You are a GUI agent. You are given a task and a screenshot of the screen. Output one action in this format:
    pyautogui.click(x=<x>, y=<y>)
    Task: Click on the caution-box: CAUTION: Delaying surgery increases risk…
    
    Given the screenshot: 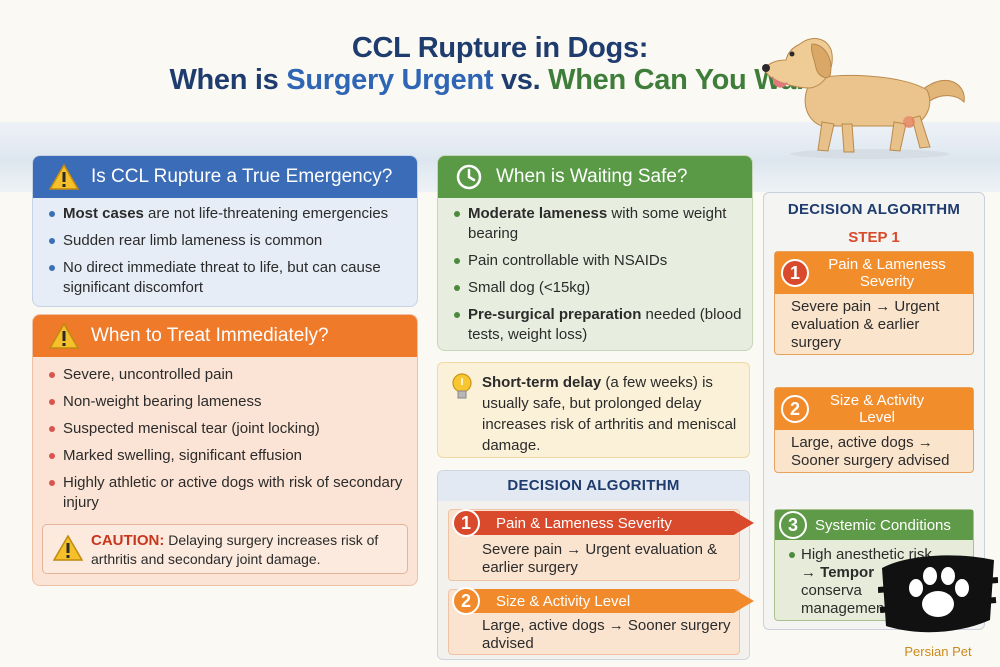 What is the action you would take?
    pyautogui.click(x=225, y=549)
    